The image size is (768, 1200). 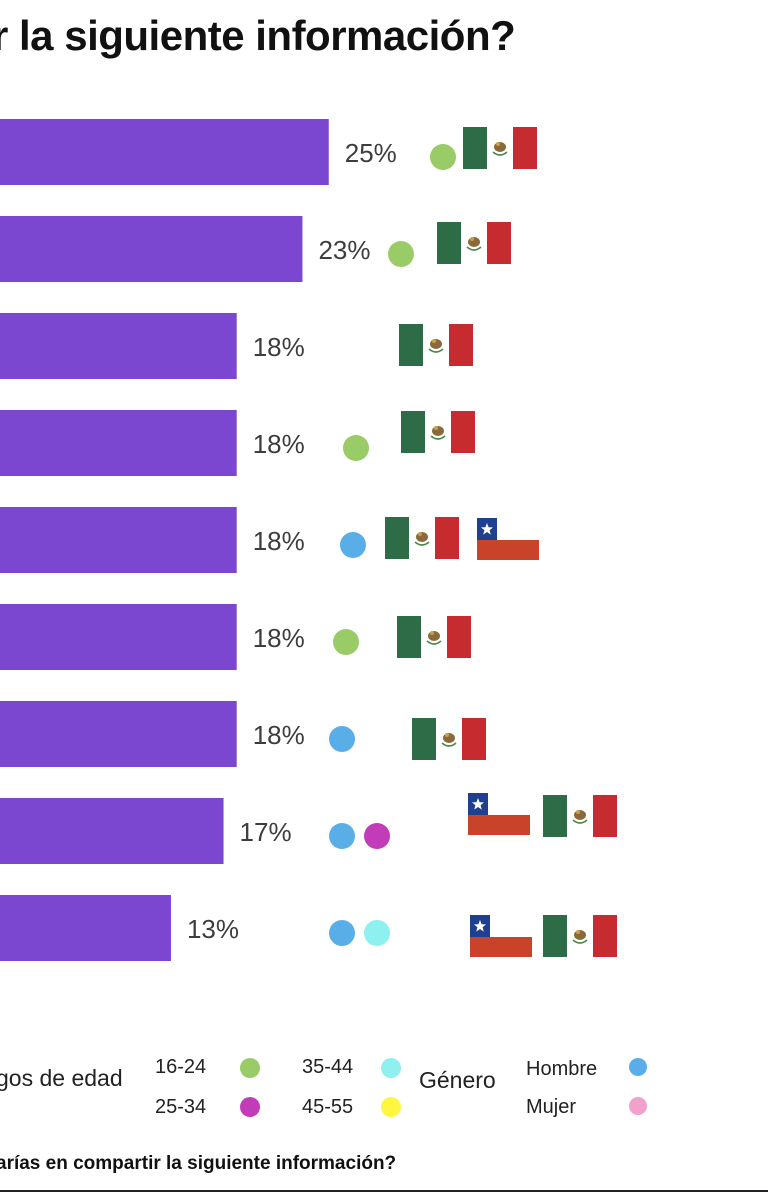 What do you see at coordinates (258, 35) in the screenshot?
I see `chart-title: r la siguiente información?` at bounding box center [258, 35].